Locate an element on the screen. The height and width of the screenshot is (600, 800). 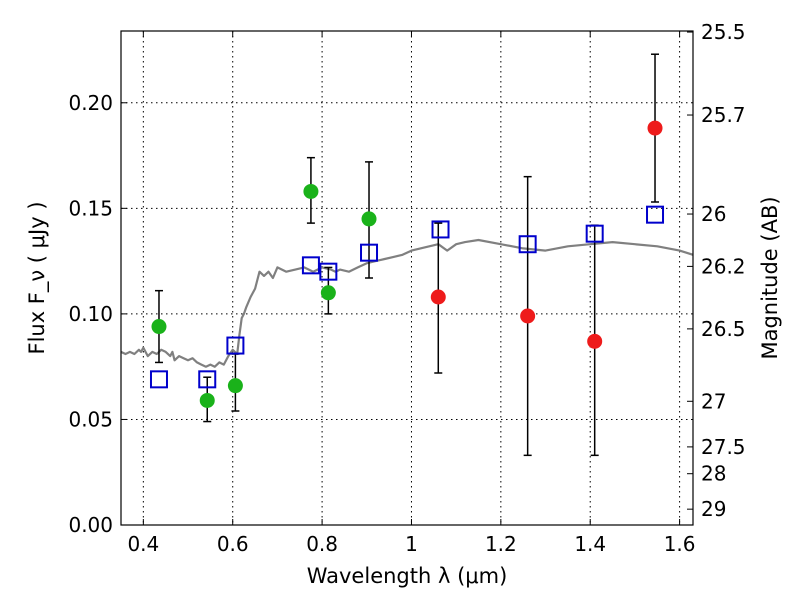
y-tick-label-1: 0.05 is located at coordinates (90, 419).